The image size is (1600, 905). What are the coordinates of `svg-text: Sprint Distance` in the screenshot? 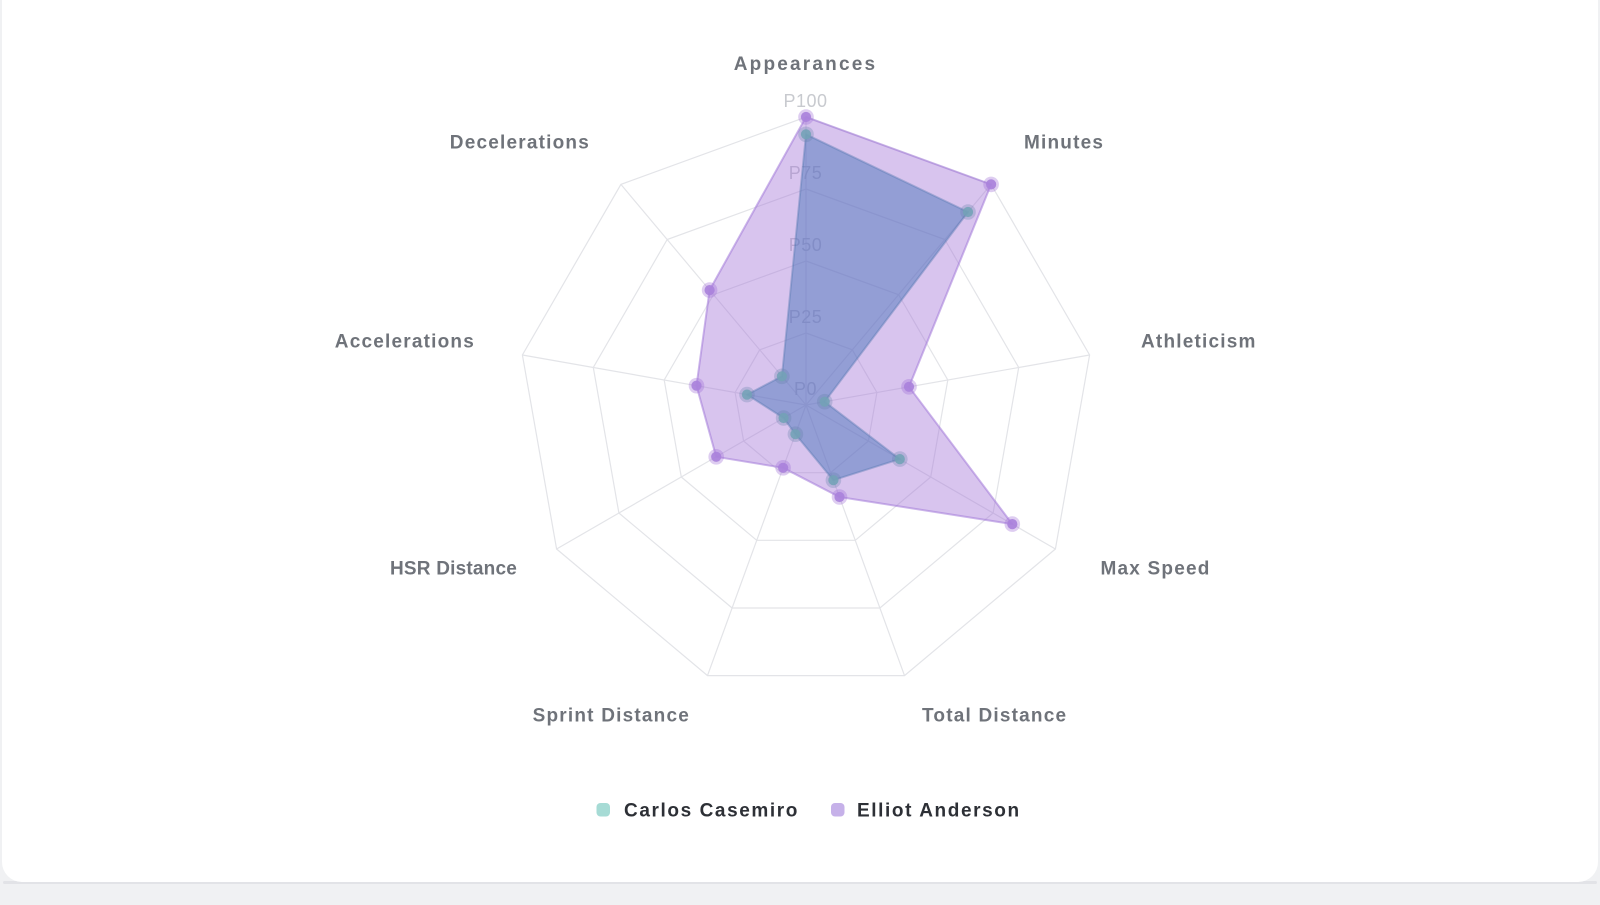 It's located at (611, 716).